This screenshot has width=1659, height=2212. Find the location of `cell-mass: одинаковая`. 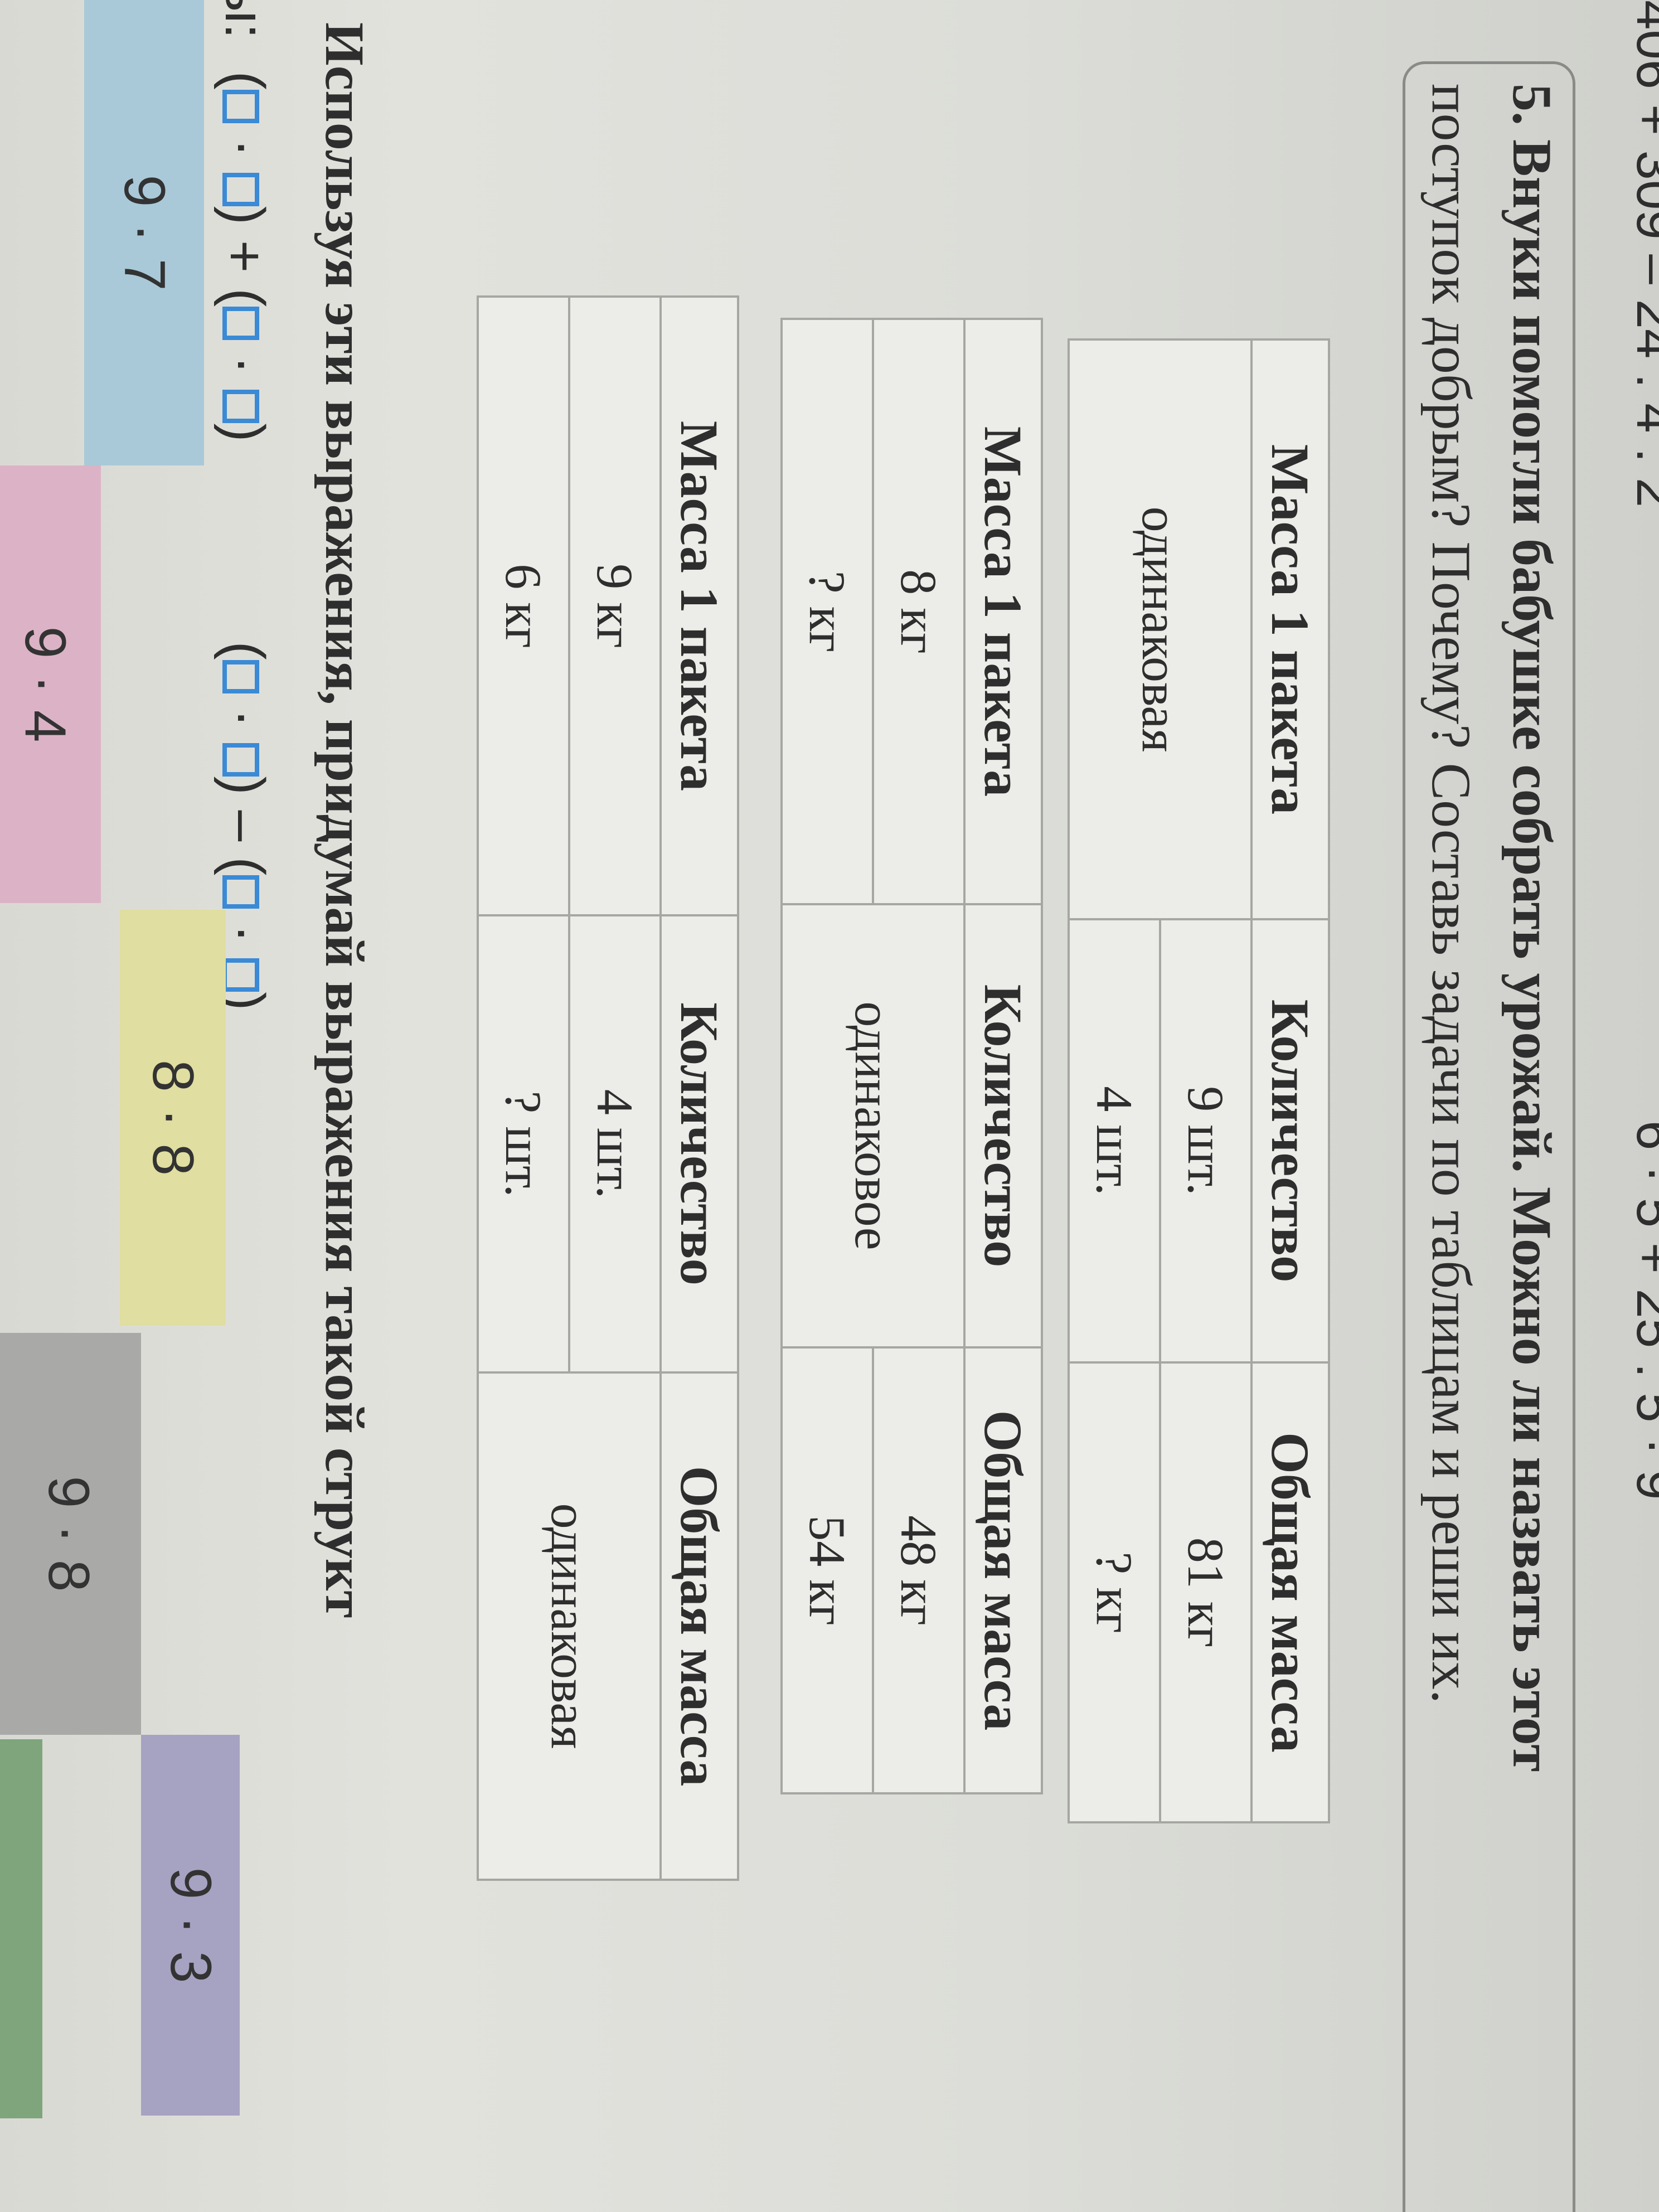

cell-mass: одинаковая is located at coordinates (1160, 629).